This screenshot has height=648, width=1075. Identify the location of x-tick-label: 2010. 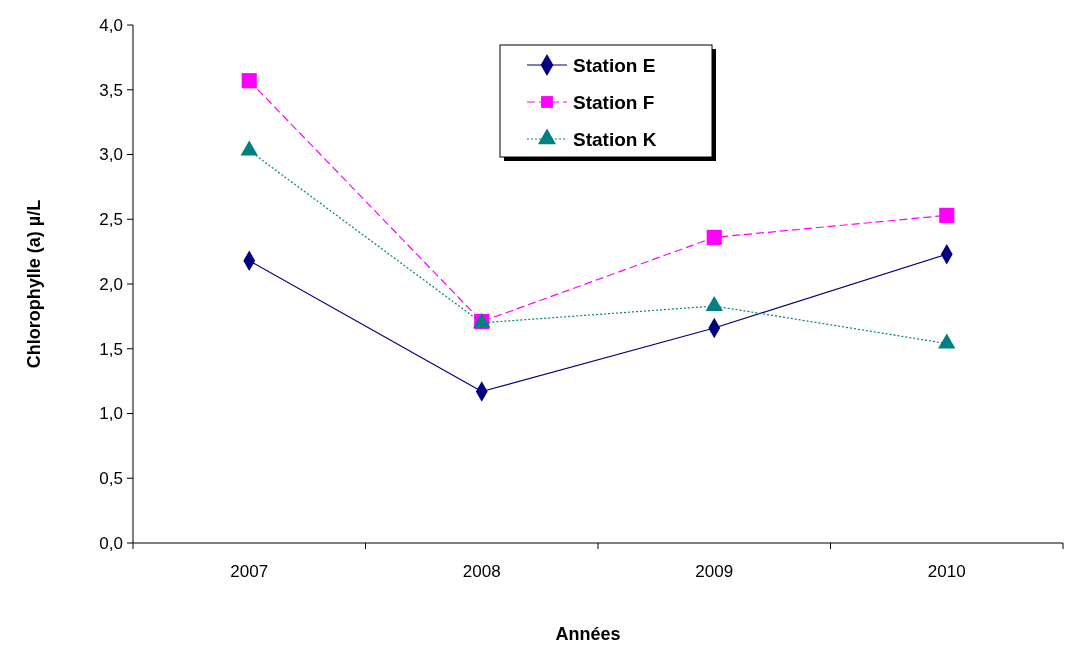
(946, 571).